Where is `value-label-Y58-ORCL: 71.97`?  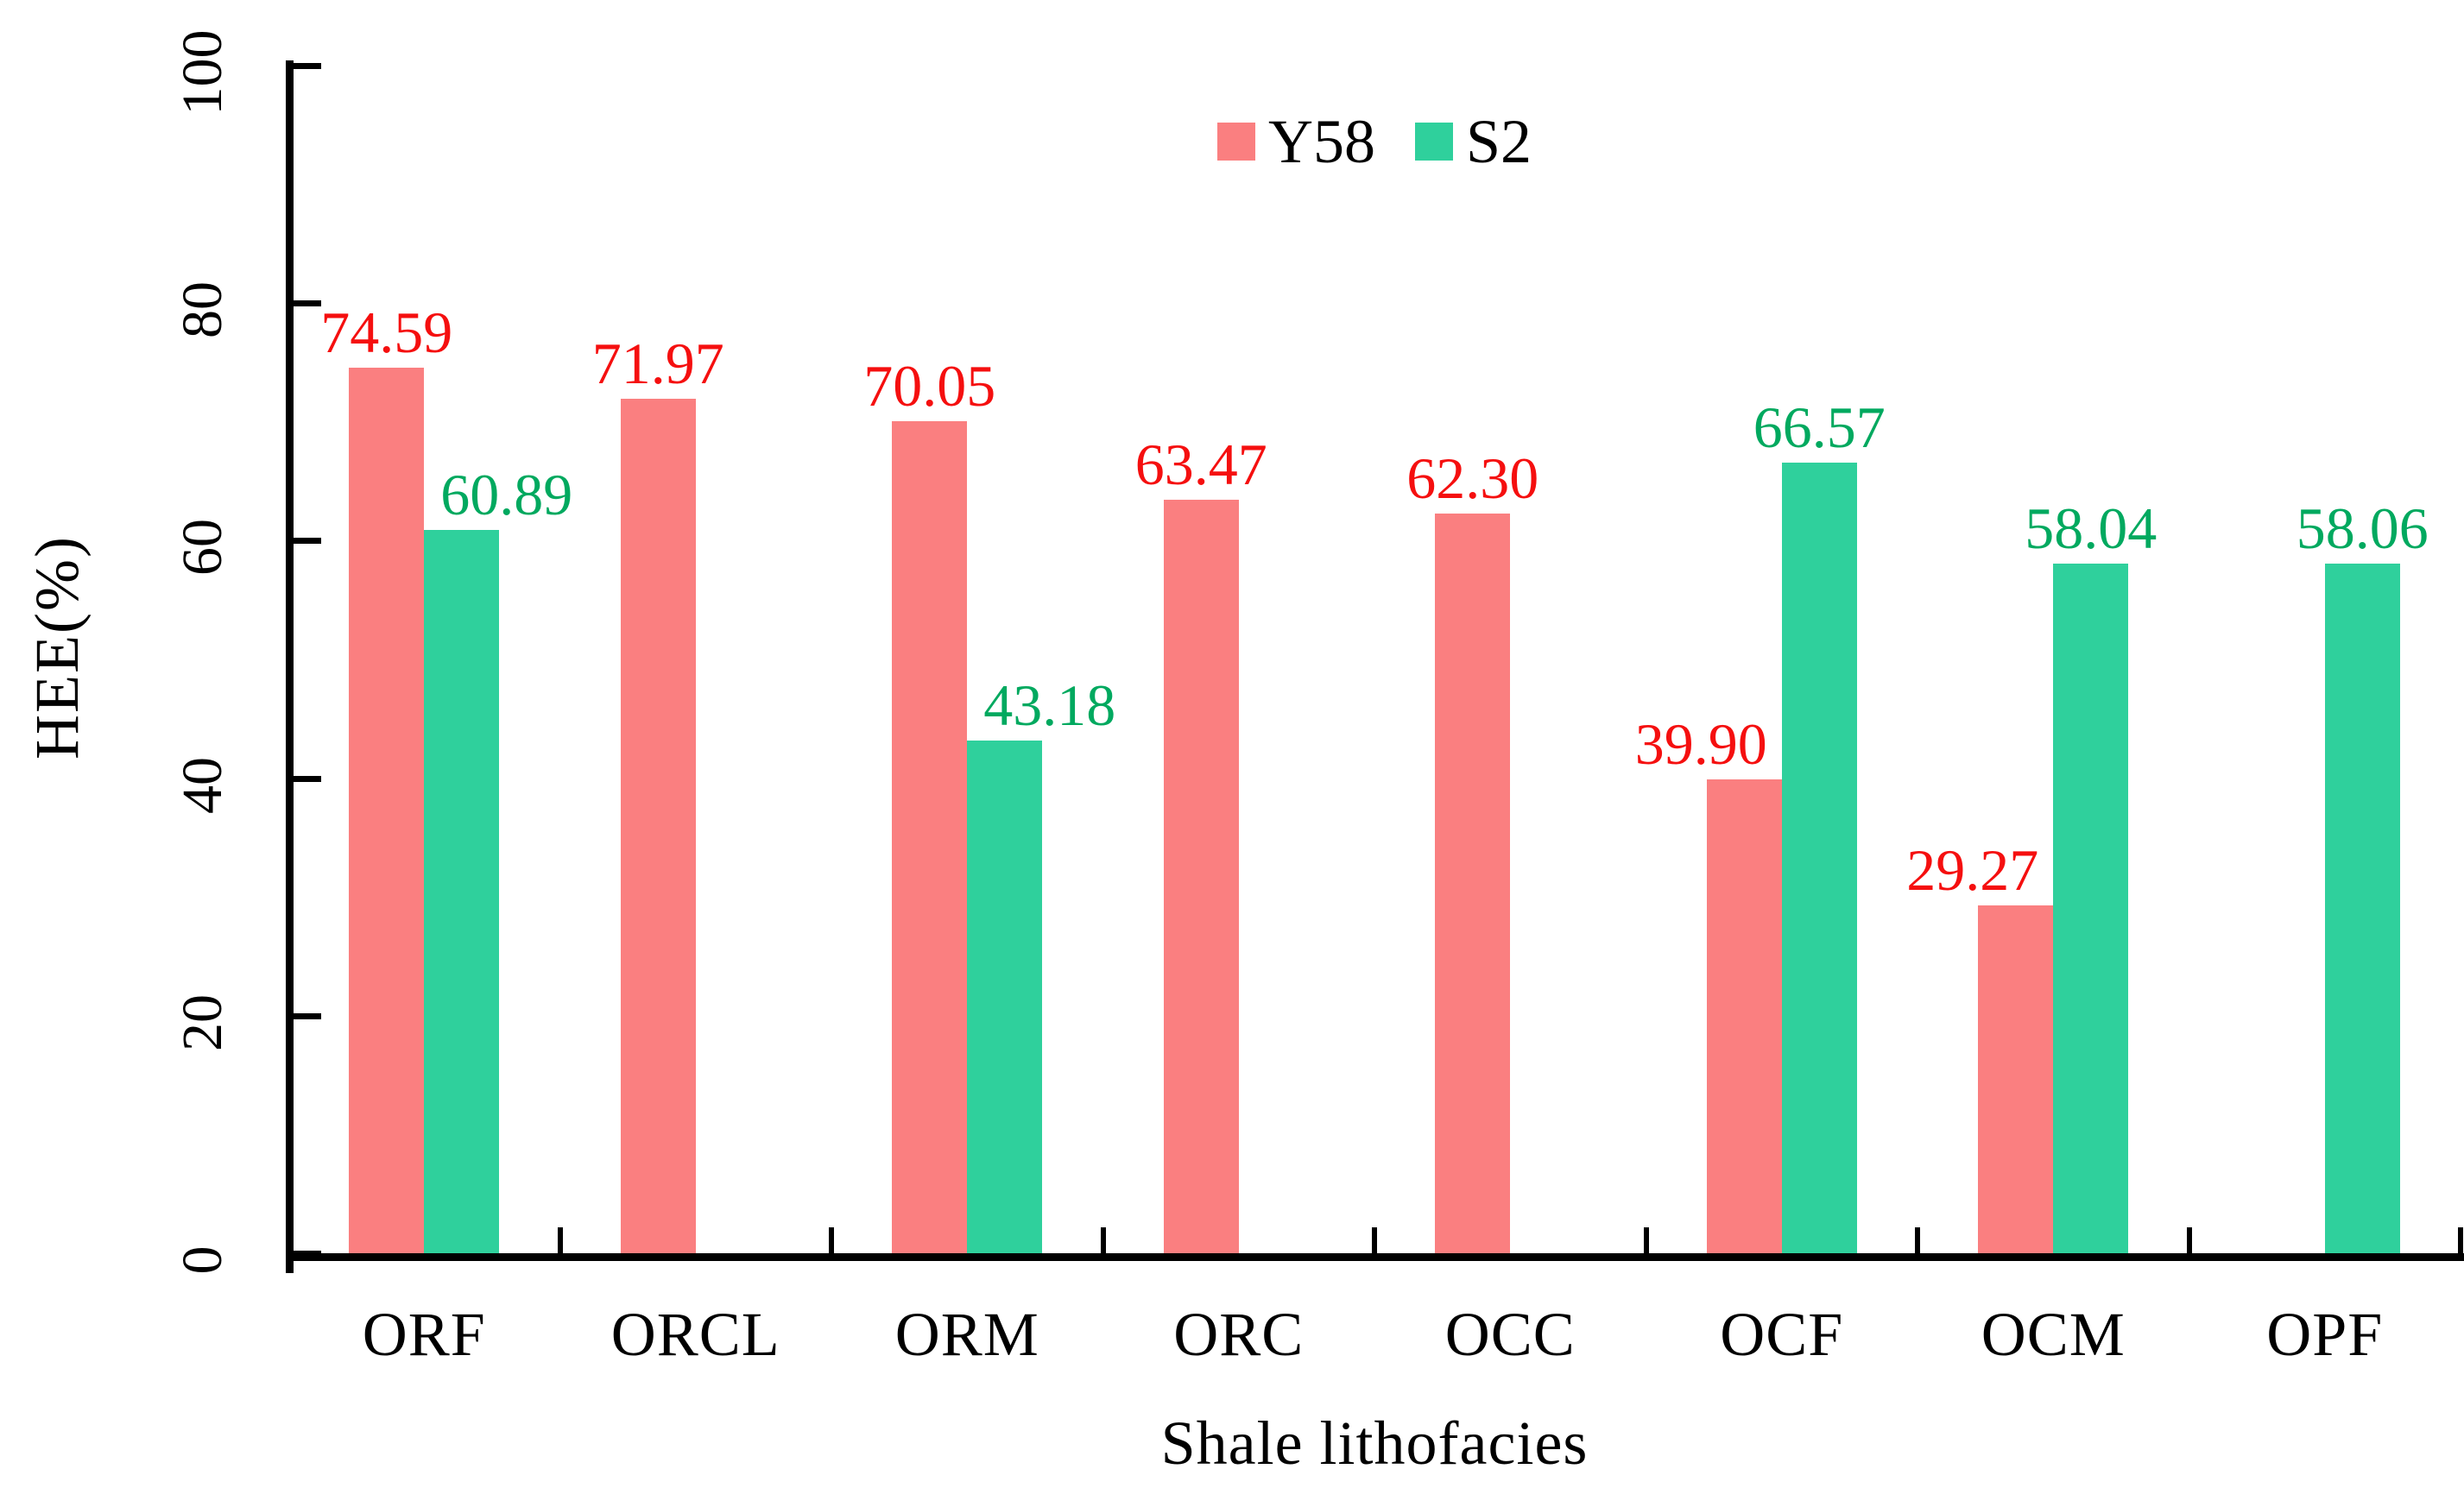
value-label-Y58-ORCL: 71.97 is located at coordinates (657, 363).